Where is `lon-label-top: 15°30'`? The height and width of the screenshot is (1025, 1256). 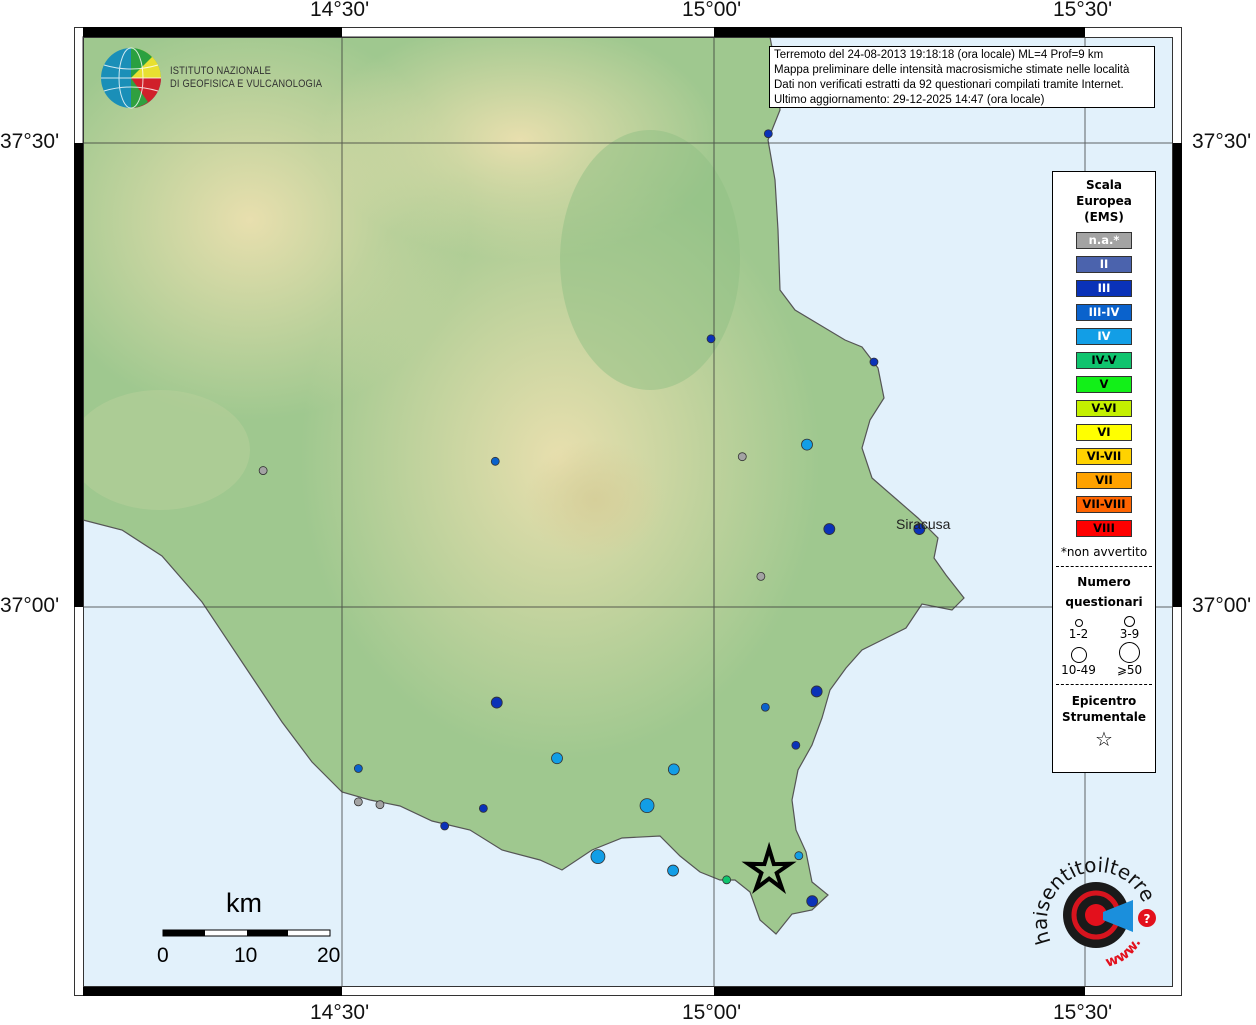
lon-label-top: 15°30' is located at coordinates (1083, 10).